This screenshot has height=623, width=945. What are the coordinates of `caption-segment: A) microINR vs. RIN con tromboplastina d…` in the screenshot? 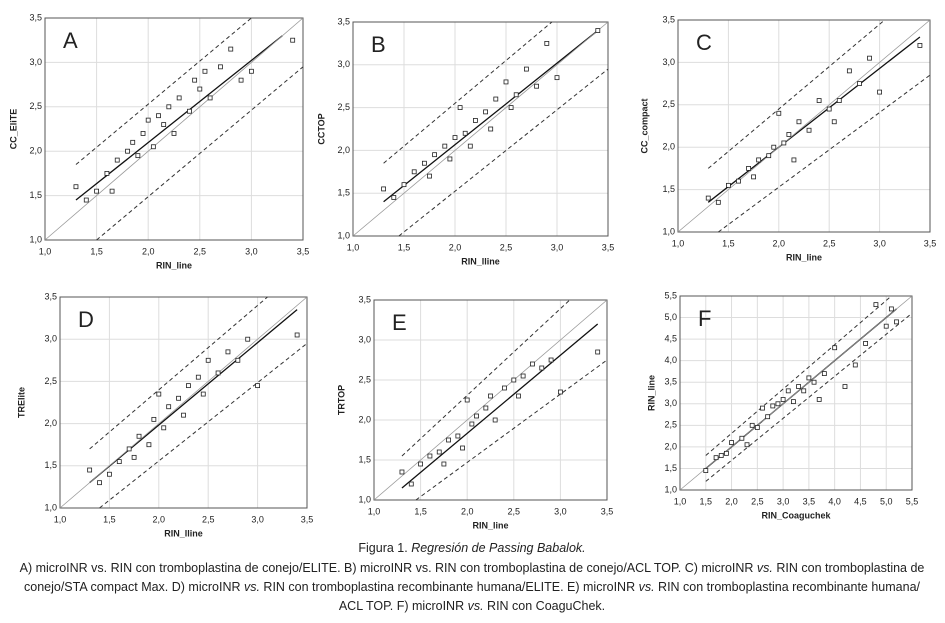 It's located at (388, 568).